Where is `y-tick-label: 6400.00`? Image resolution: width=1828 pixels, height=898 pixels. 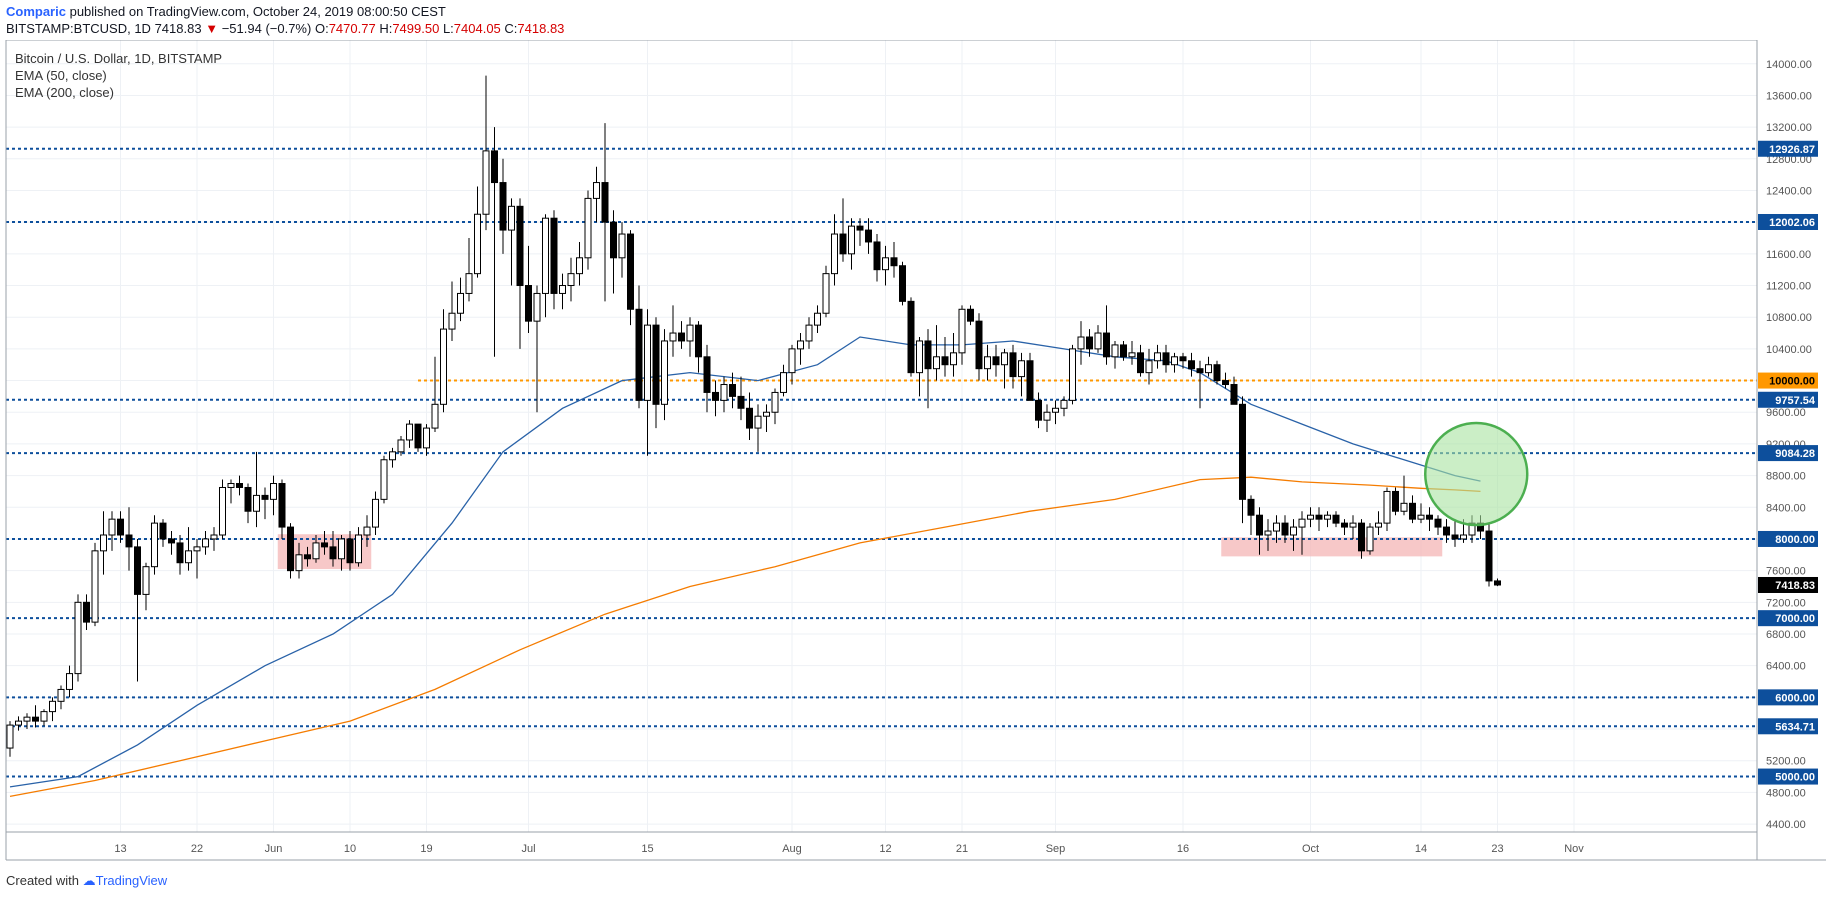
y-tick-label: 6400.00 is located at coordinates (1786, 667).